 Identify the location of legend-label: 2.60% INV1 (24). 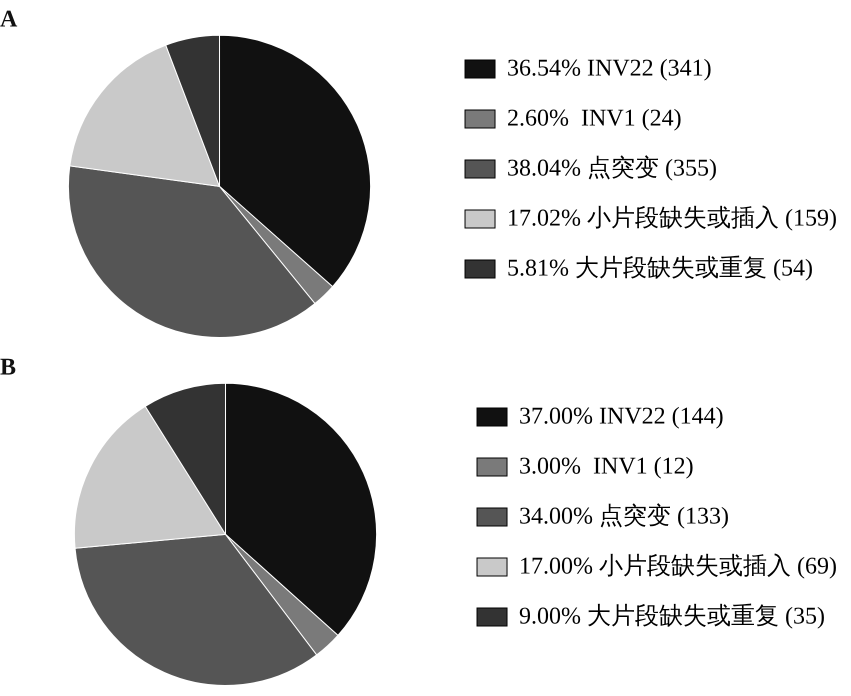
(594, 118).